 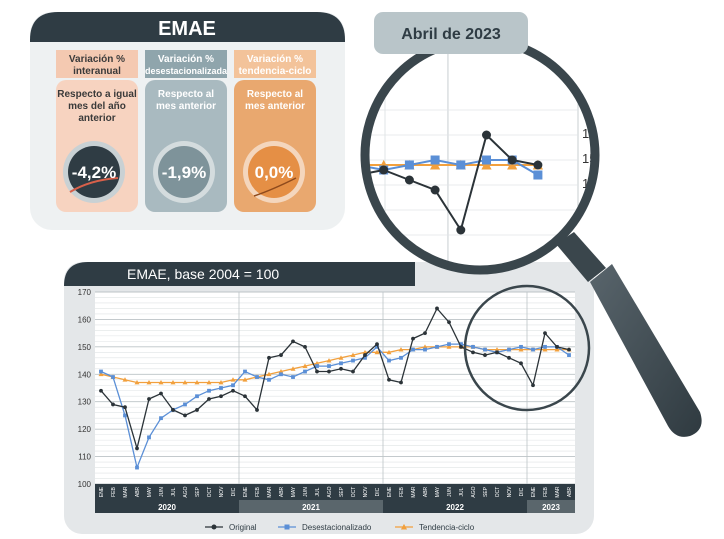 I want to click on zoom-focus-ring, so click(x=527, y=348).